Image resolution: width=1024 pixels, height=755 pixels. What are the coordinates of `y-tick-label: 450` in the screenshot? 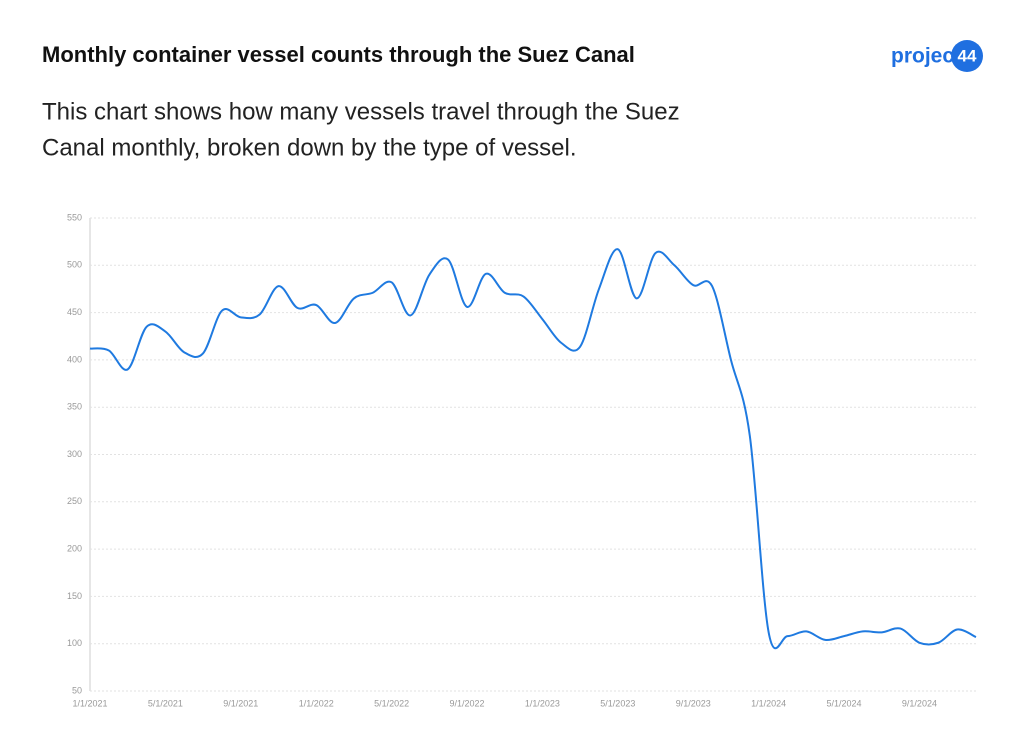 It's located at (74, 312).